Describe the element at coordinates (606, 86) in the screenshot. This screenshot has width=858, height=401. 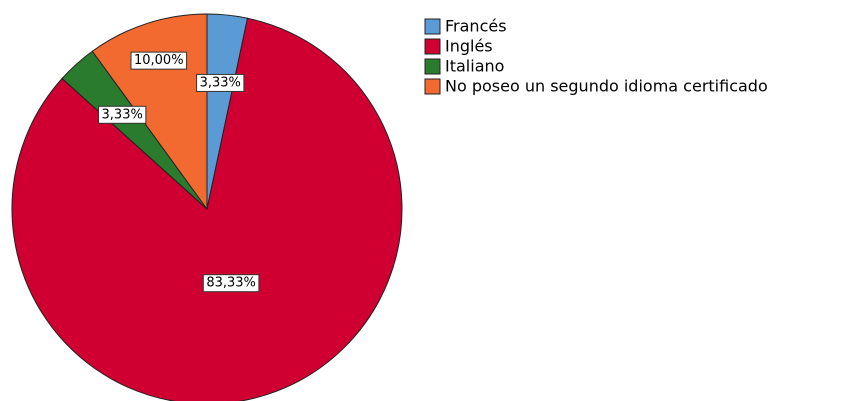
I see `legend-label: No poseo un segundo idioma certificado` at that location.